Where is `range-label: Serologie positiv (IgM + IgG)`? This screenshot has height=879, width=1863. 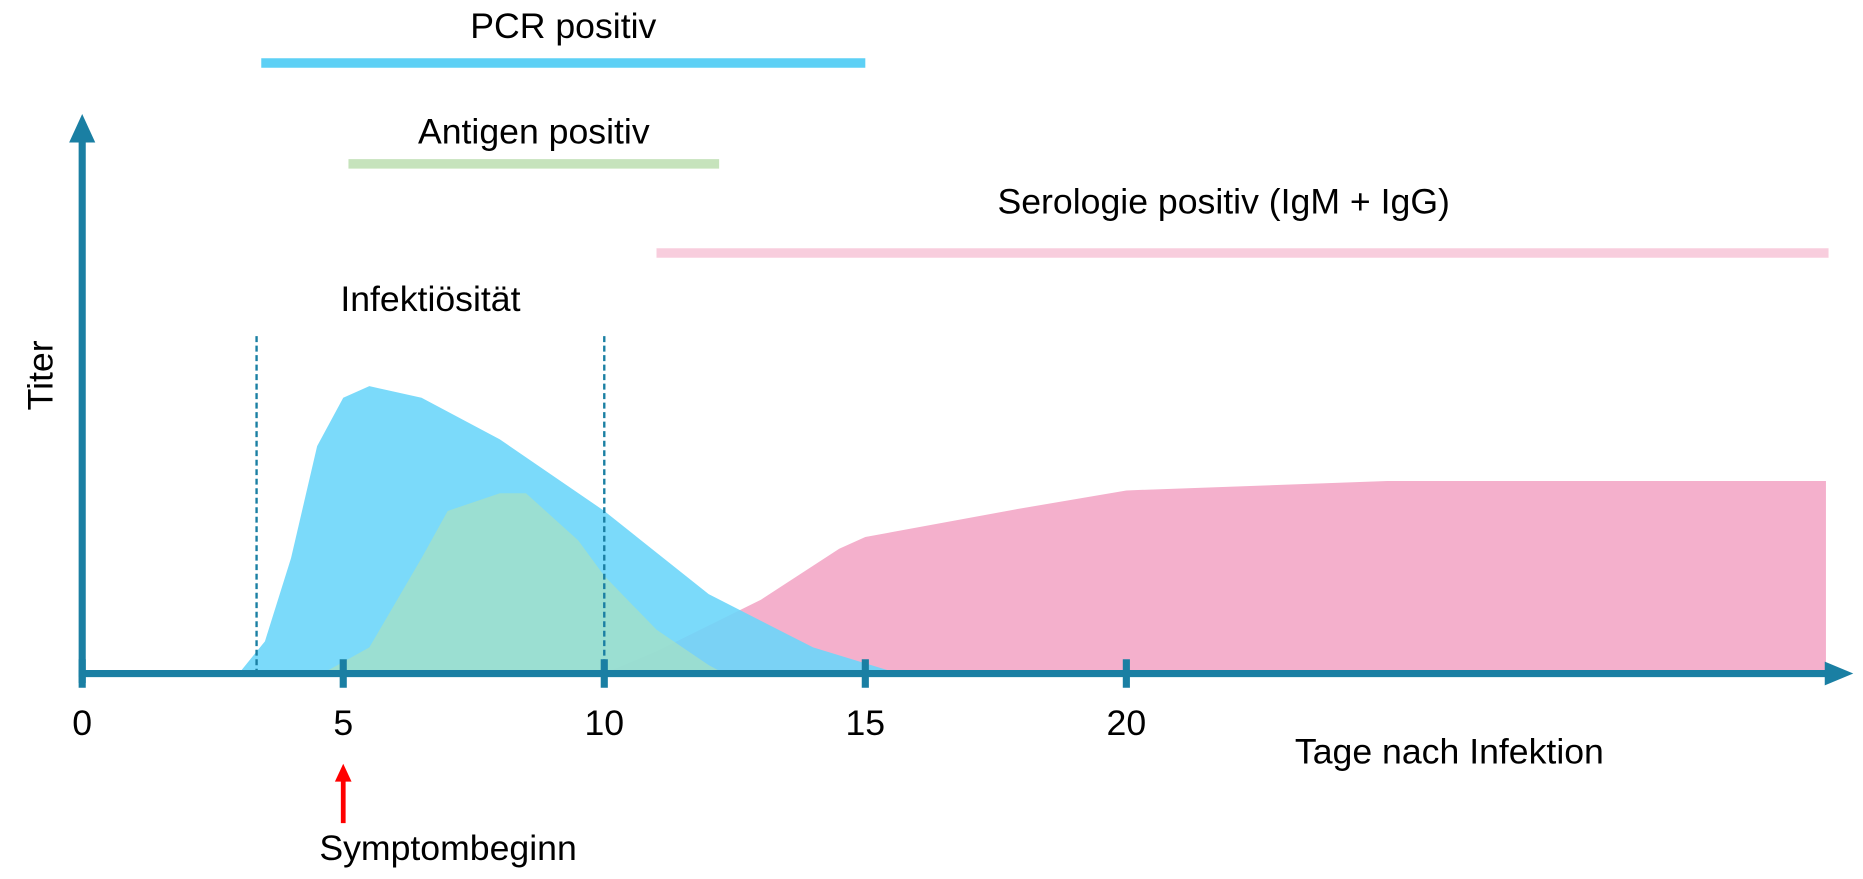 range-label: Serologie positiv (IgM + IgG) is located at coordinates (1223, 202).